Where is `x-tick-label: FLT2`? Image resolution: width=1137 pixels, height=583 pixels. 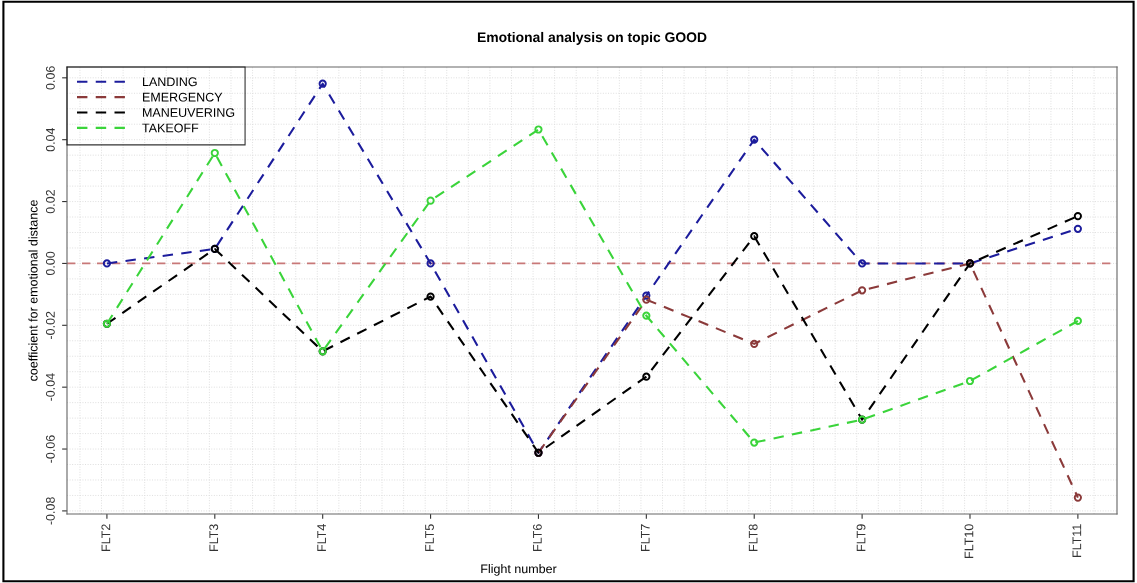 x-tick-label: FLT2 is located at coordinates (106, 537).